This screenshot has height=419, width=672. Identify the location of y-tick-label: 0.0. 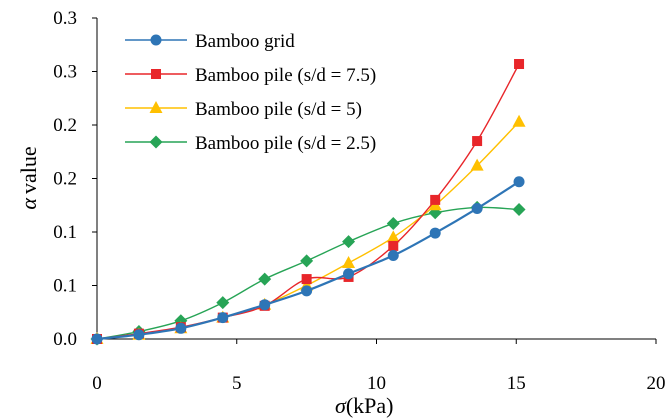
(65, 339).